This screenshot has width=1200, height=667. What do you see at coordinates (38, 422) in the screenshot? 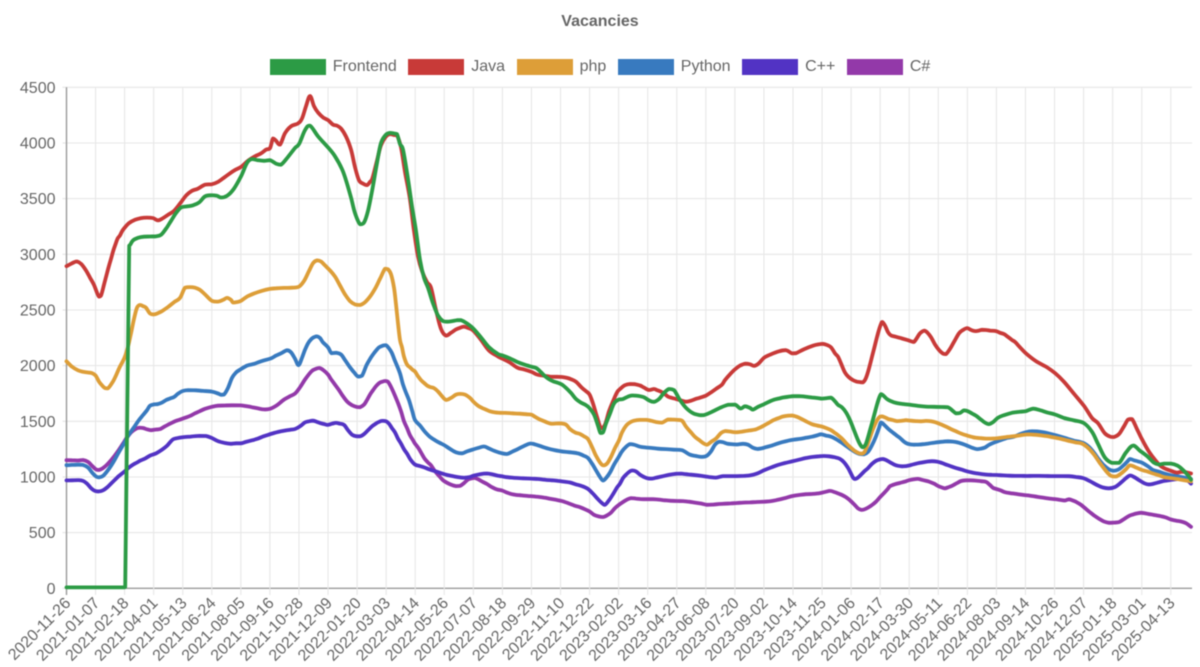
I see `svg-text: 1500` at bounding box center [38, 422].